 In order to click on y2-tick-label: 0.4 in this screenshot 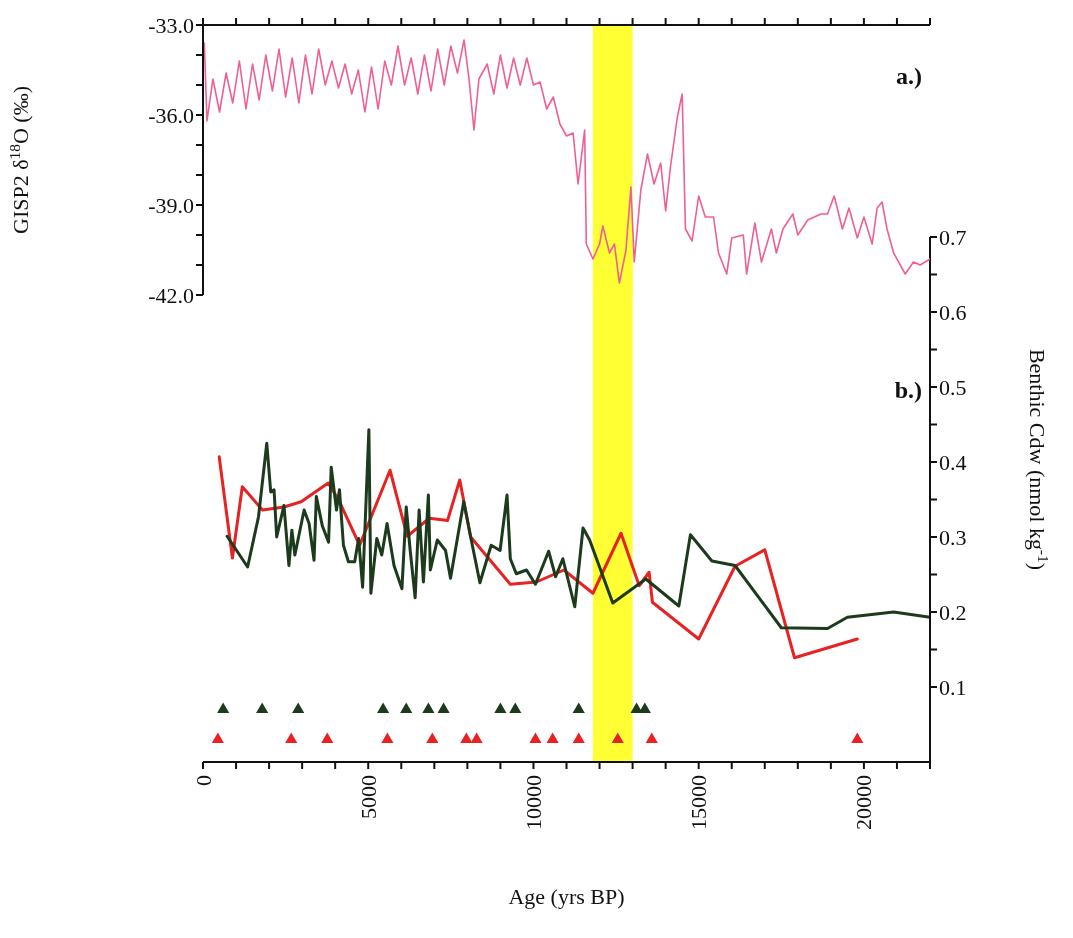, I will do `click(953, 462)`.